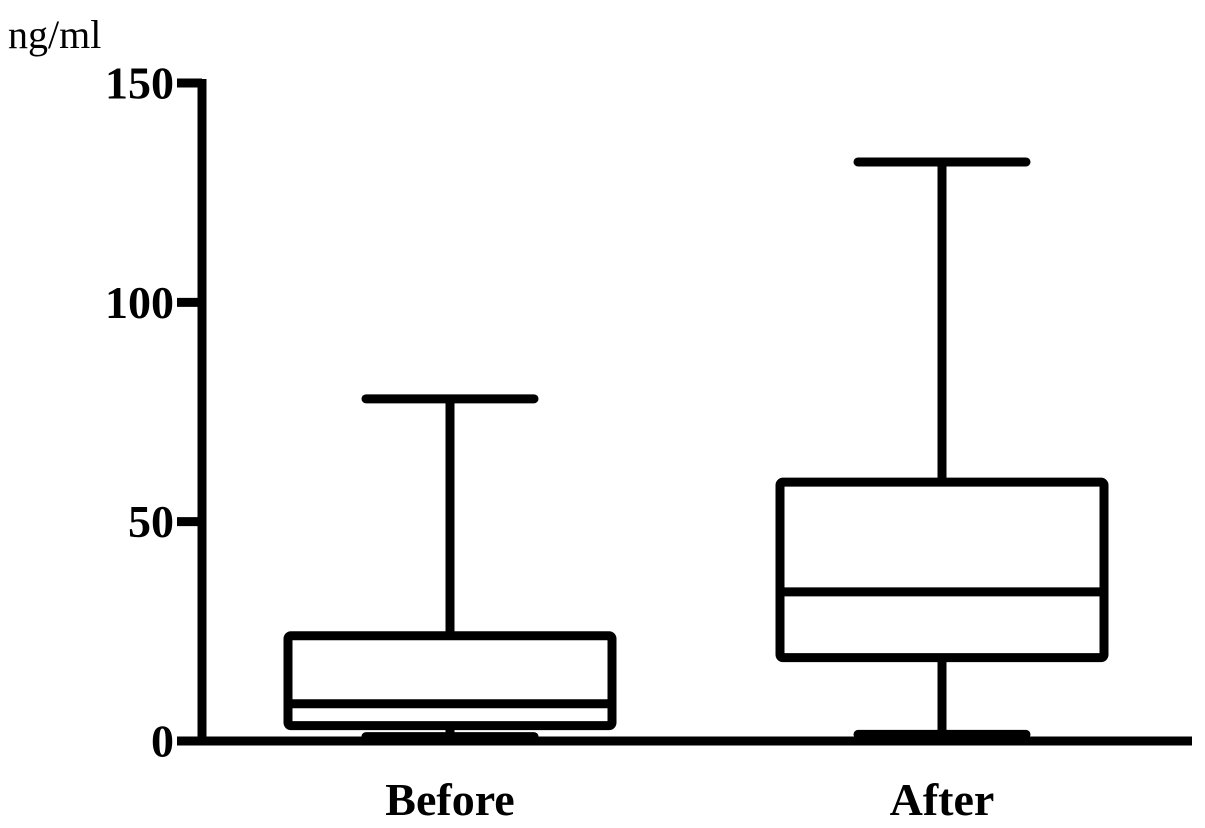 The width and height of the screenshot is (1205, 828). What do you see at coordinates (139, 302) in the screenshot?
I see `y-tick-label-100: 100` at bounding box center [139, 302].